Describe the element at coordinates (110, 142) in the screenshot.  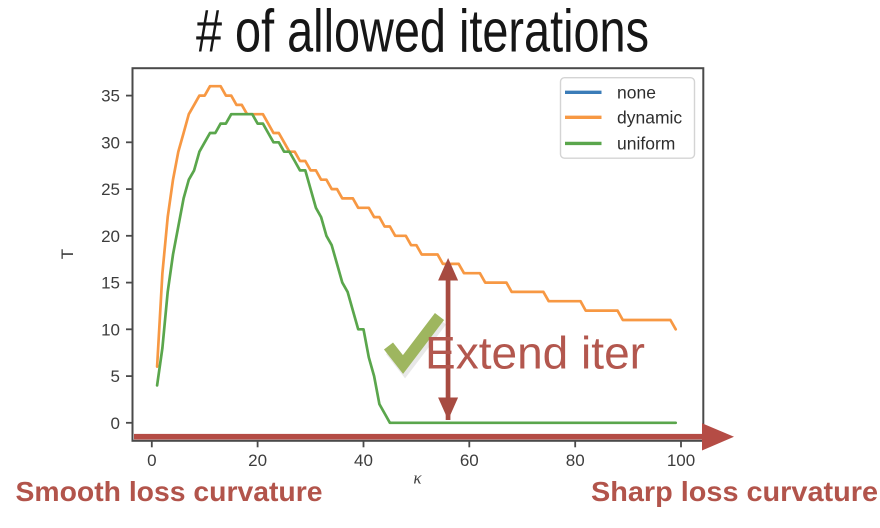
I see `svg-text: 30` at that location.